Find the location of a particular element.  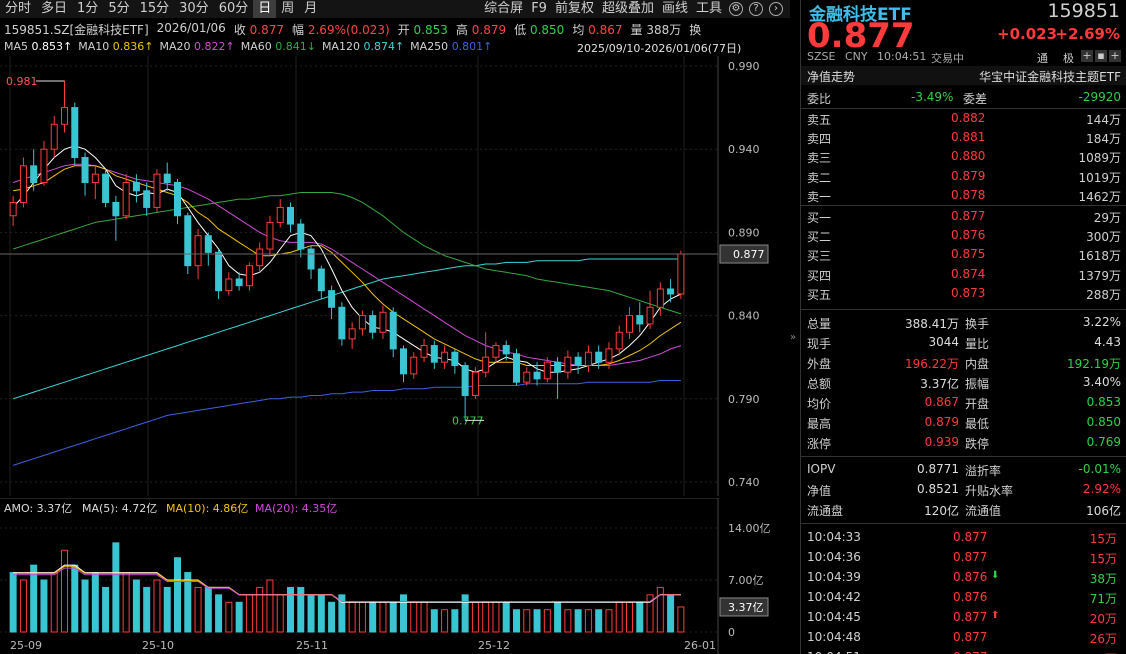

ask-row: 卖五 0.882 144万 is located at coordinates (963, 118).